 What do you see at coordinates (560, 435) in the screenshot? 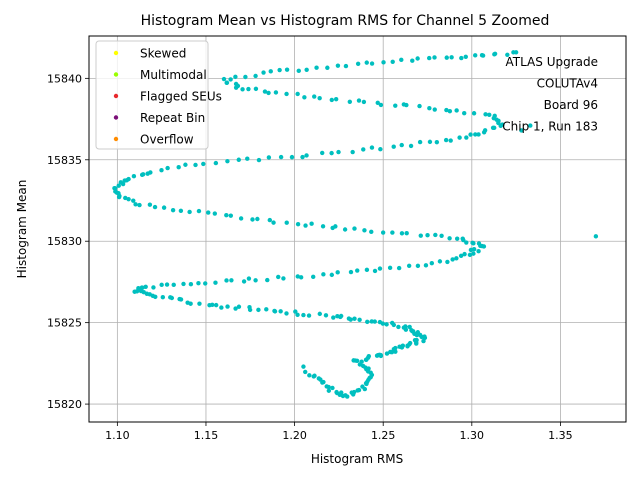
I see `x-tick-label: 1.35` at bounding box center [560, 435].